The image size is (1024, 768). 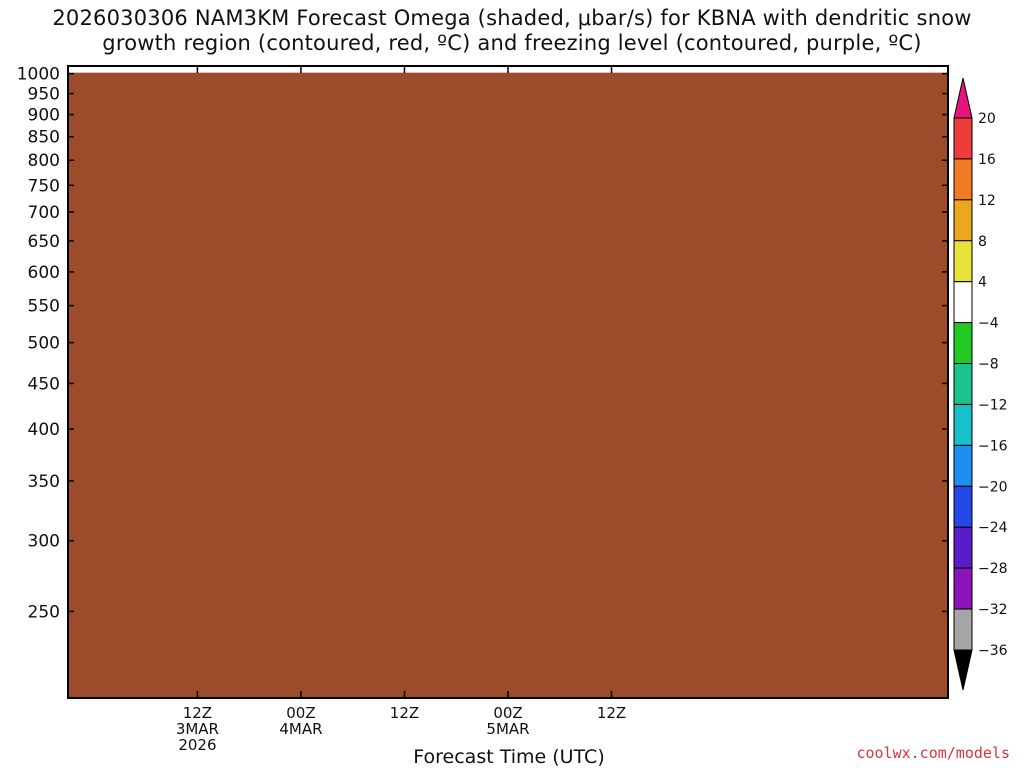 What do you see at coordinates (44, 186) in the screenshot?
I see `y-tick-label: 750` at bounding box center [44, 186].